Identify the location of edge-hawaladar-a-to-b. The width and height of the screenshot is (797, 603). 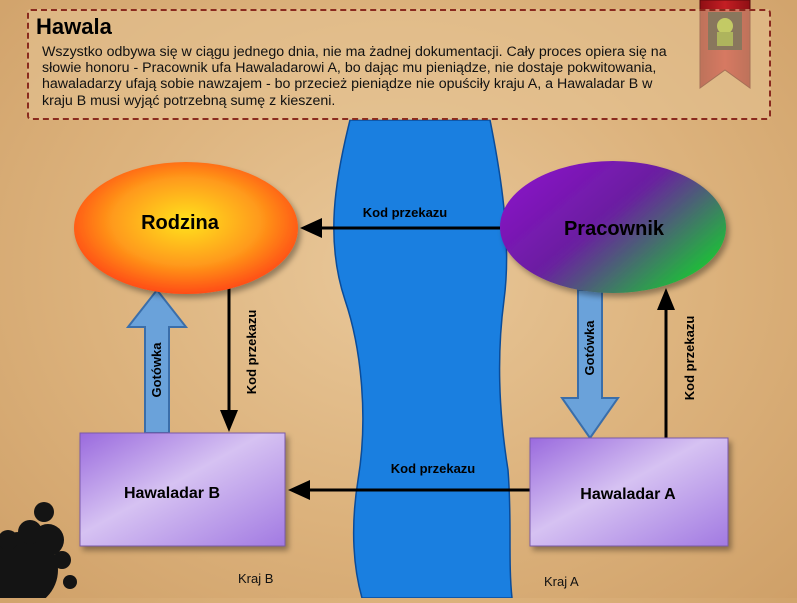
(409, 490).